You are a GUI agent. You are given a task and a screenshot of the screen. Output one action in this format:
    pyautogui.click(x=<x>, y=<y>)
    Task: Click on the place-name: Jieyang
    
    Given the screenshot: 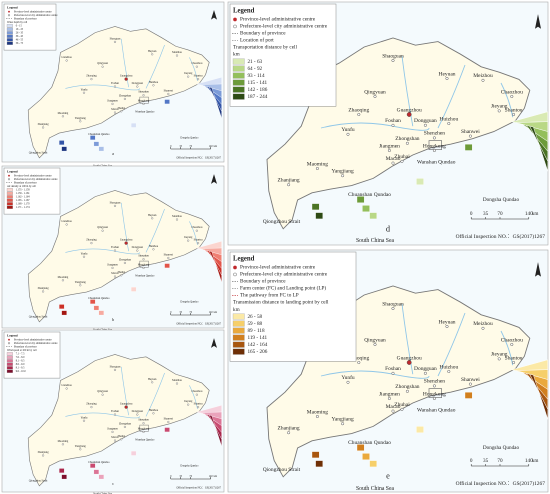 What is the action you would take?
    pyautogui.click(x=499, y=107)
    